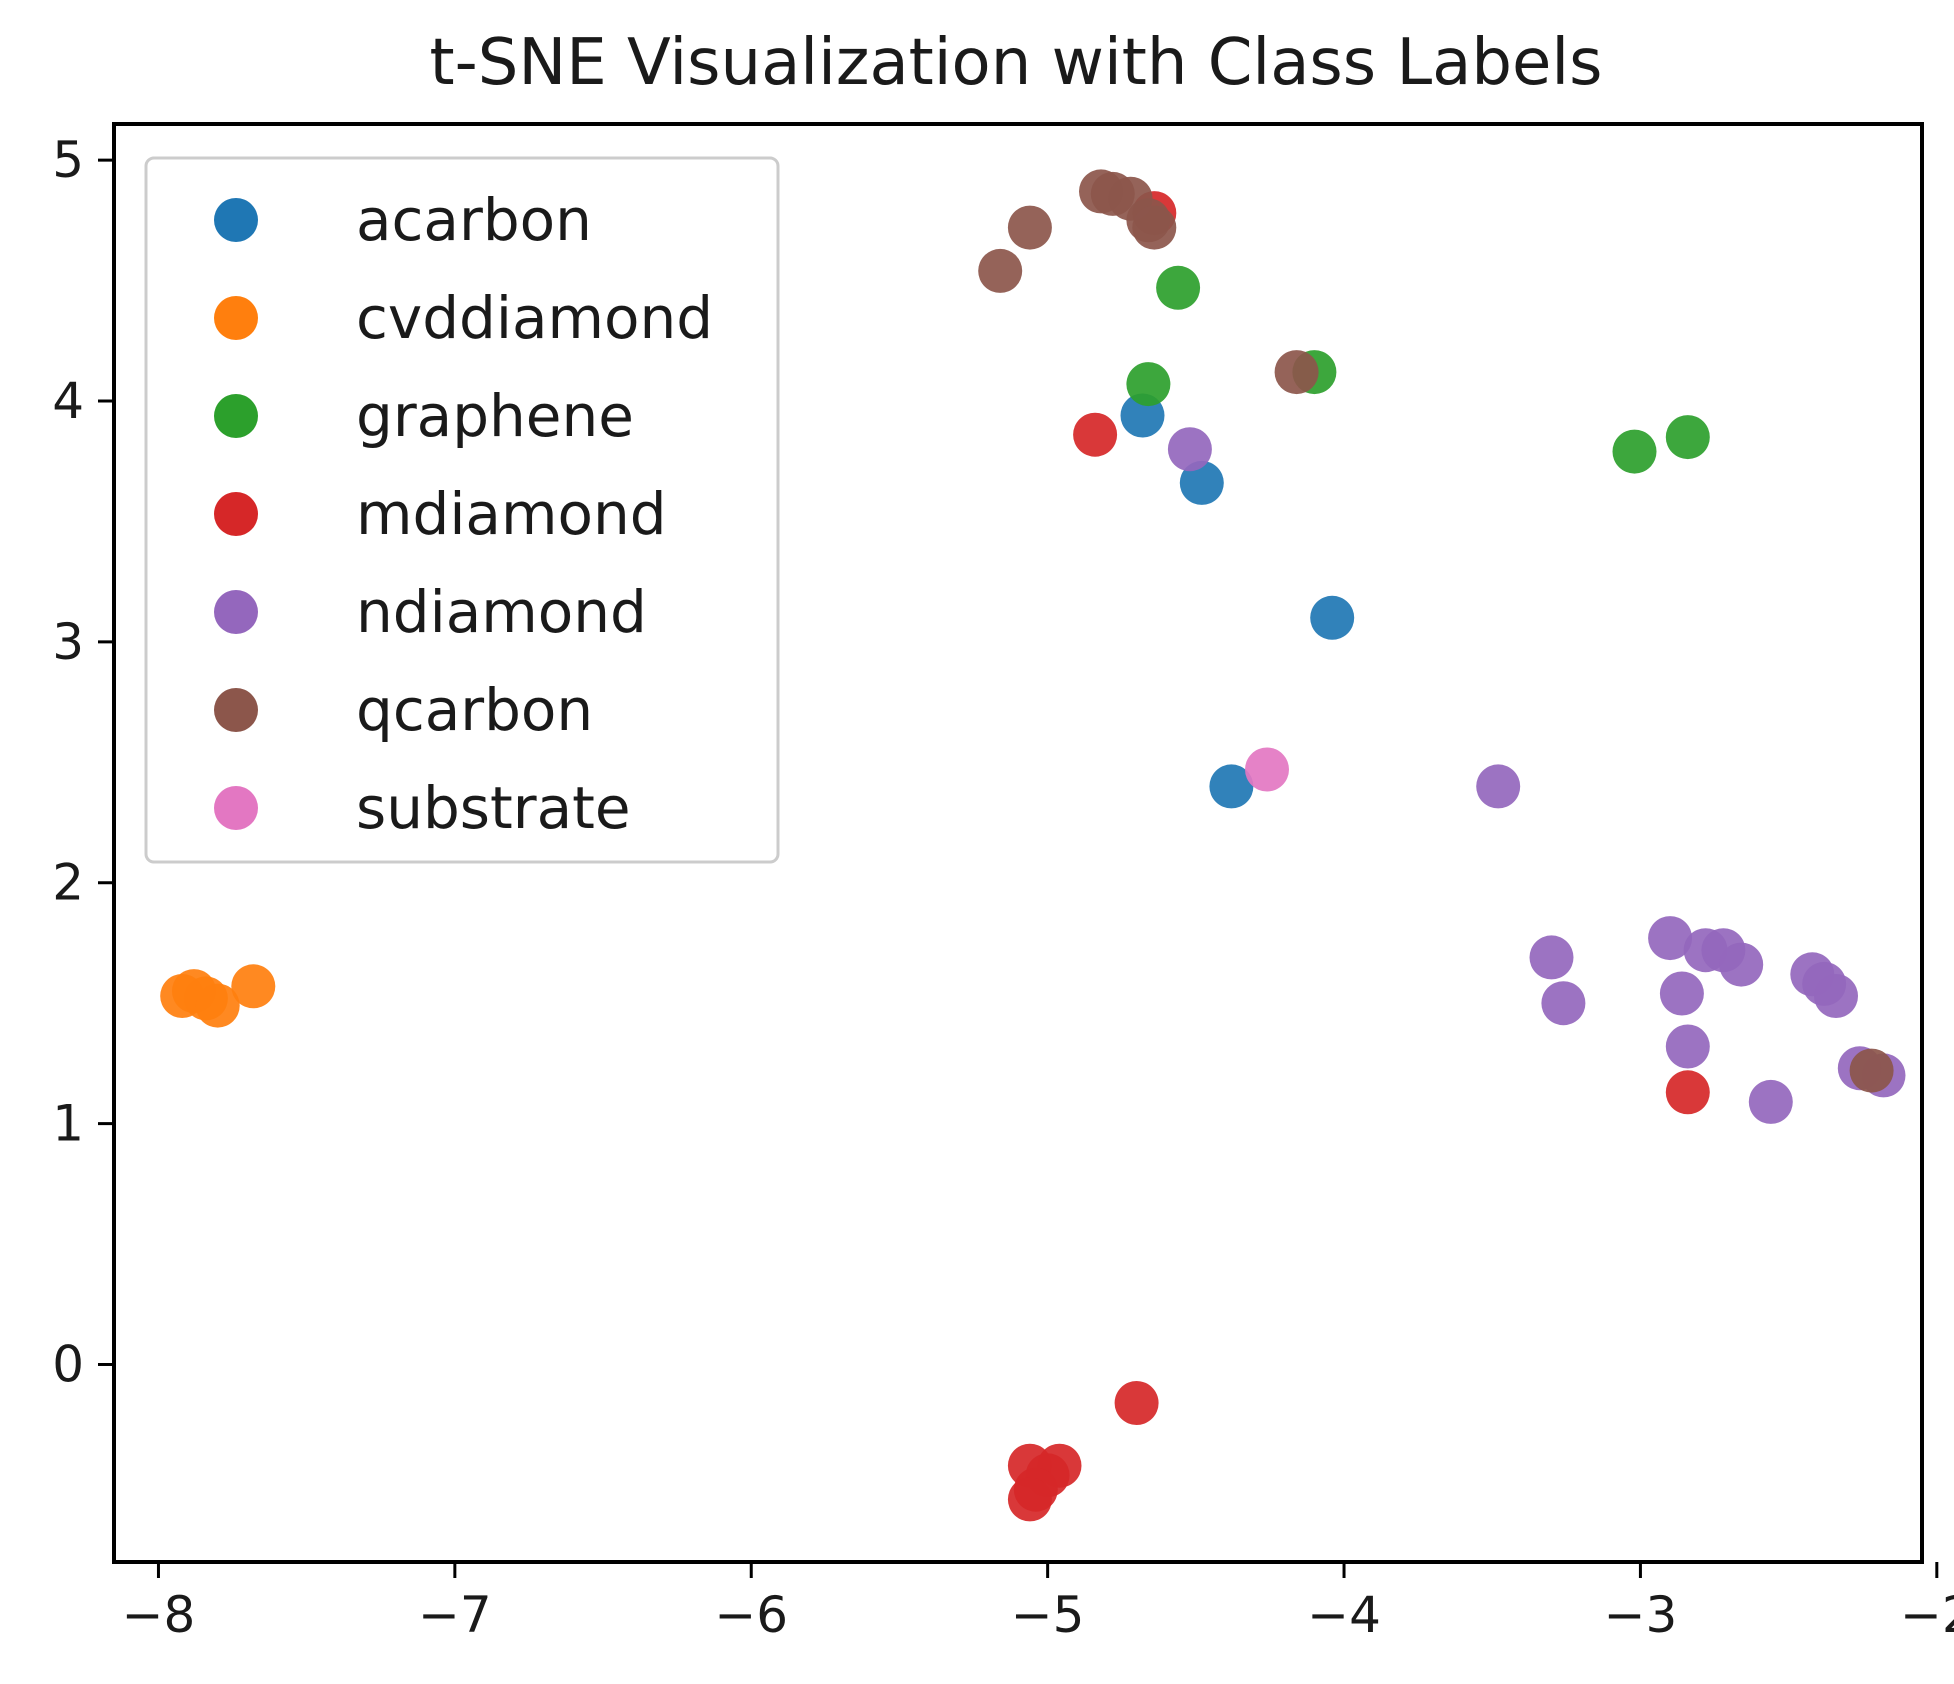  What do you see at coordinates (1641, 1615) in the screenshot?
I see `x-tick-label: −3` at bounding box center [1641, 1615].